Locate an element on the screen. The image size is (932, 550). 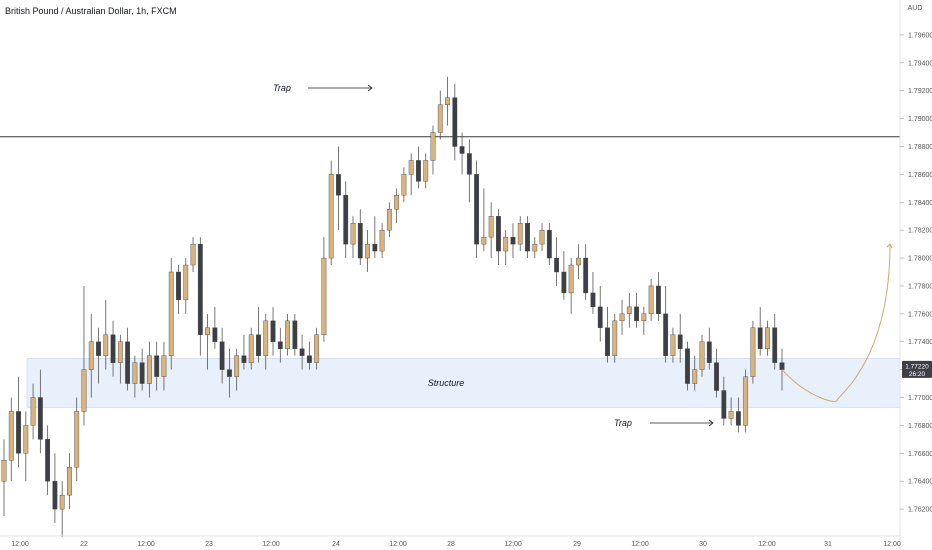
x-tick-label: 30 is located at coordinates (703, 544).